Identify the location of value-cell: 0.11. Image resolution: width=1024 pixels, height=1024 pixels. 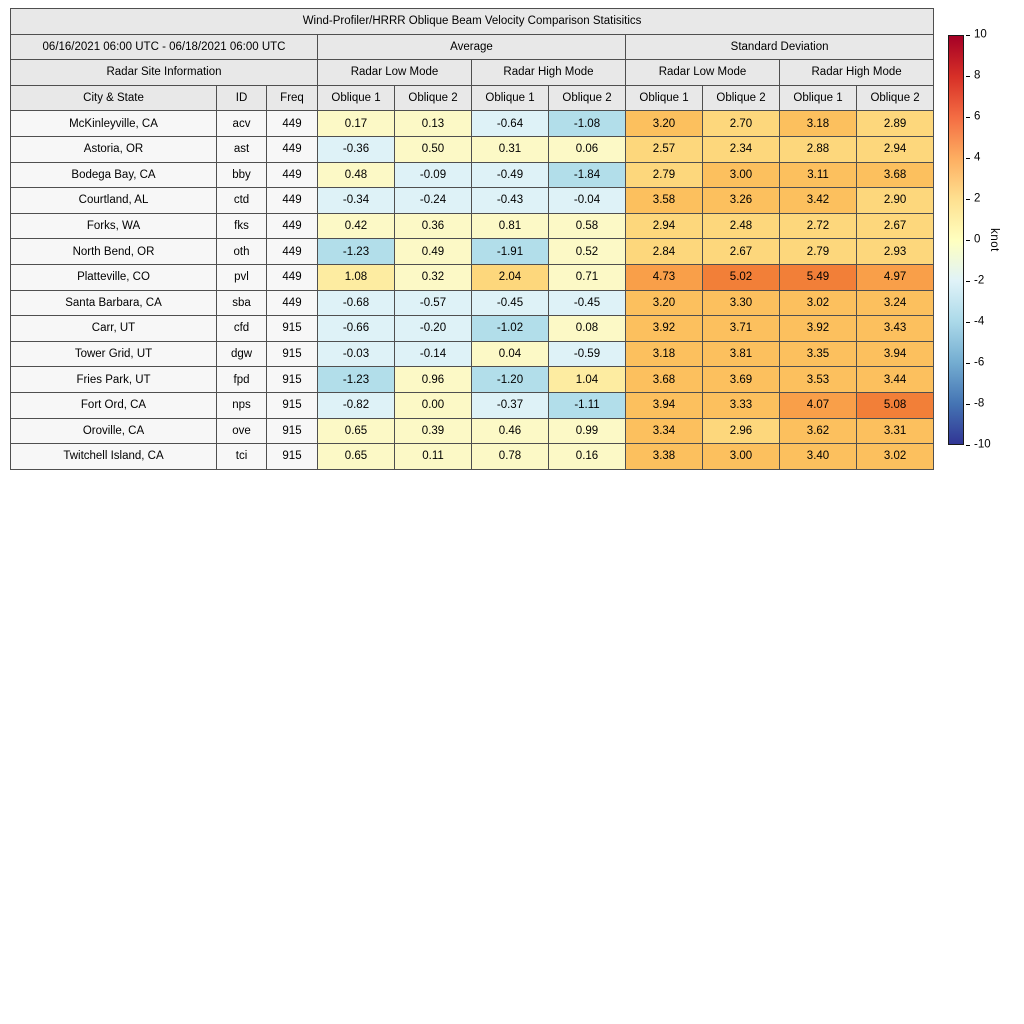
(433, 456).